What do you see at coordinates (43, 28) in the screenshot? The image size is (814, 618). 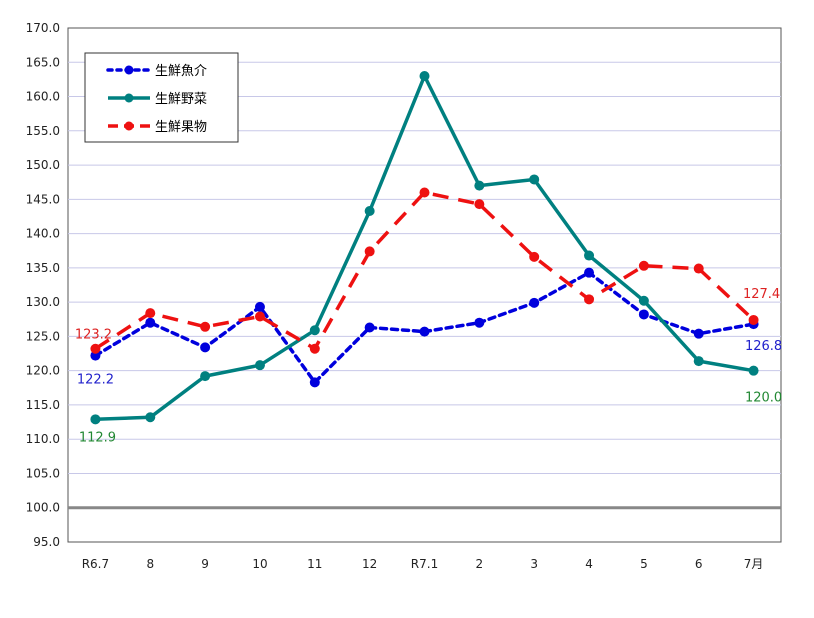 I see `y-tick-label: 170.0` at bounding box center [43, 28].